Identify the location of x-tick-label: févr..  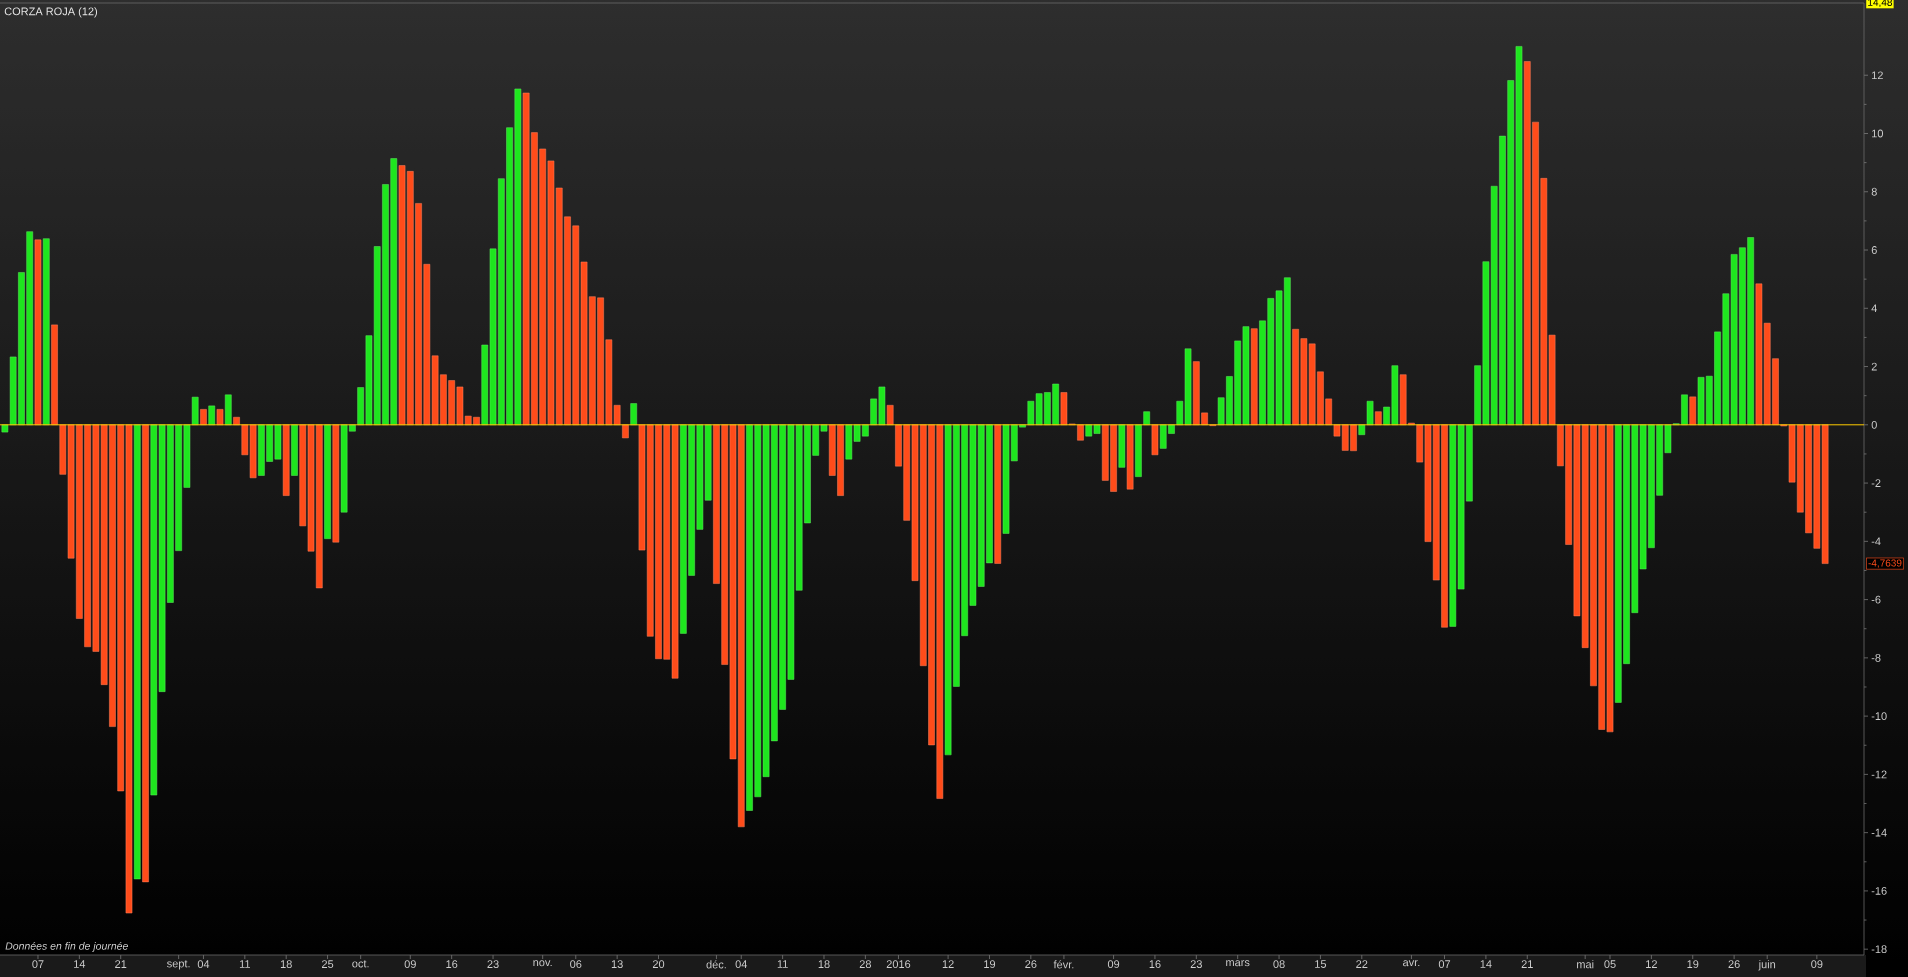
(1063, 964).